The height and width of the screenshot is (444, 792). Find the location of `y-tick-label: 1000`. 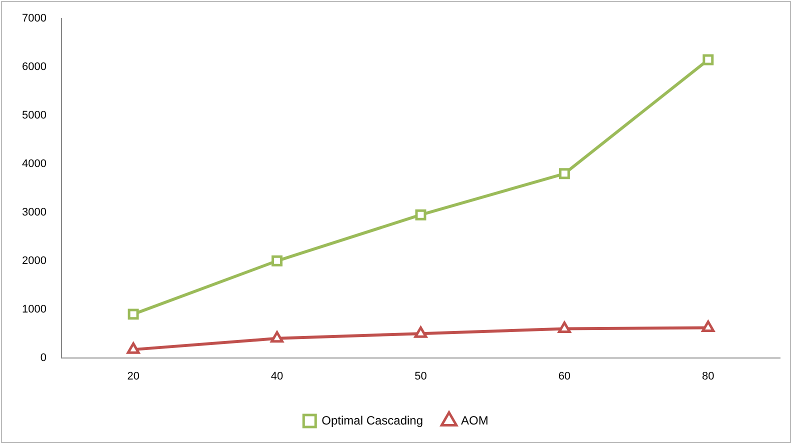

y-tick-label: 1000 is located at coordinates (34, 309).